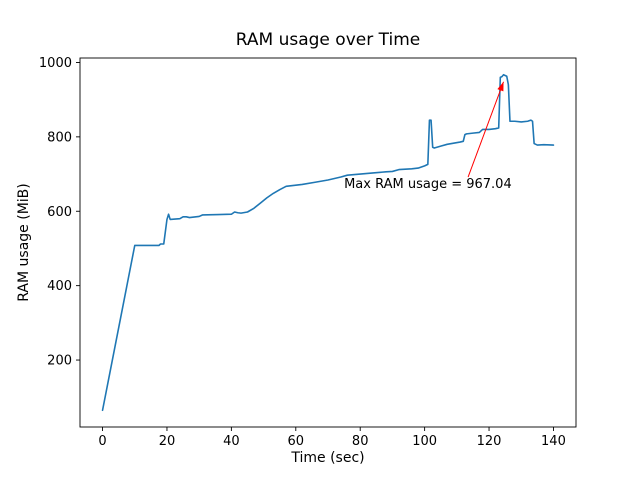 The image size is (640, 480). Describe the element at coordinates (328, 40) in the screenshot. I see `chart-title: RAM usage over Time` at that location.